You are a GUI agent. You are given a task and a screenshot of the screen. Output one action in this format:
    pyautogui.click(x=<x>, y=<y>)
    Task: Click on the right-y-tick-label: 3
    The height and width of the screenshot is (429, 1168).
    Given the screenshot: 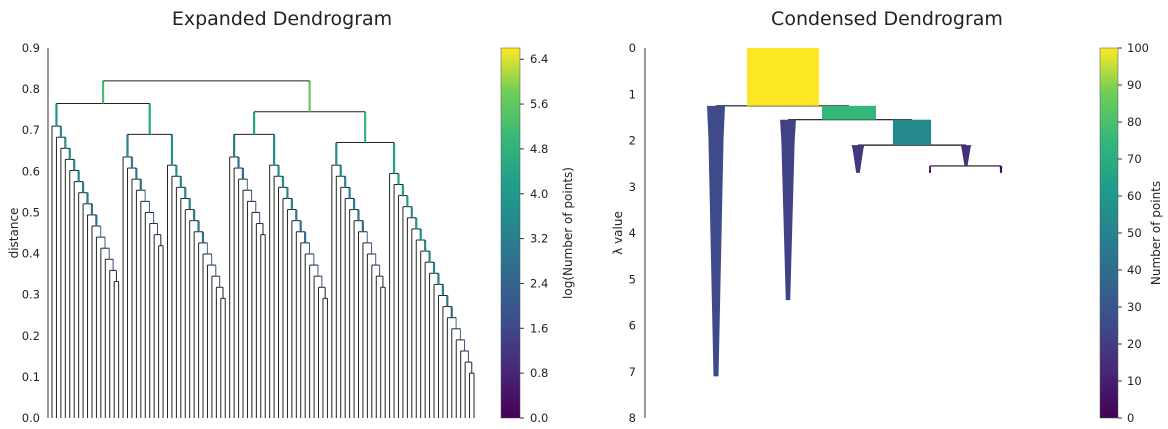 What is the action you would take?
    pyautogui.click(x=632, y=187)
    